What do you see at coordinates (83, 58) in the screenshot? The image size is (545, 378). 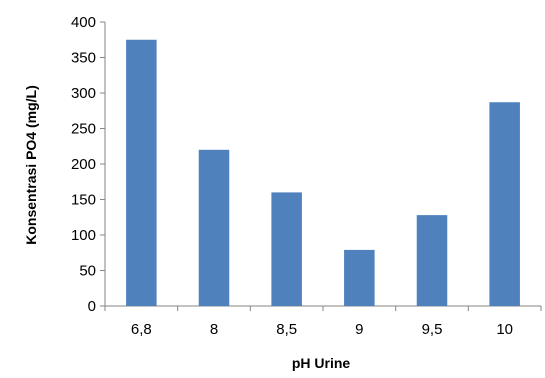 I see `y-tick-label: 350` at bounding box center [83, 58].